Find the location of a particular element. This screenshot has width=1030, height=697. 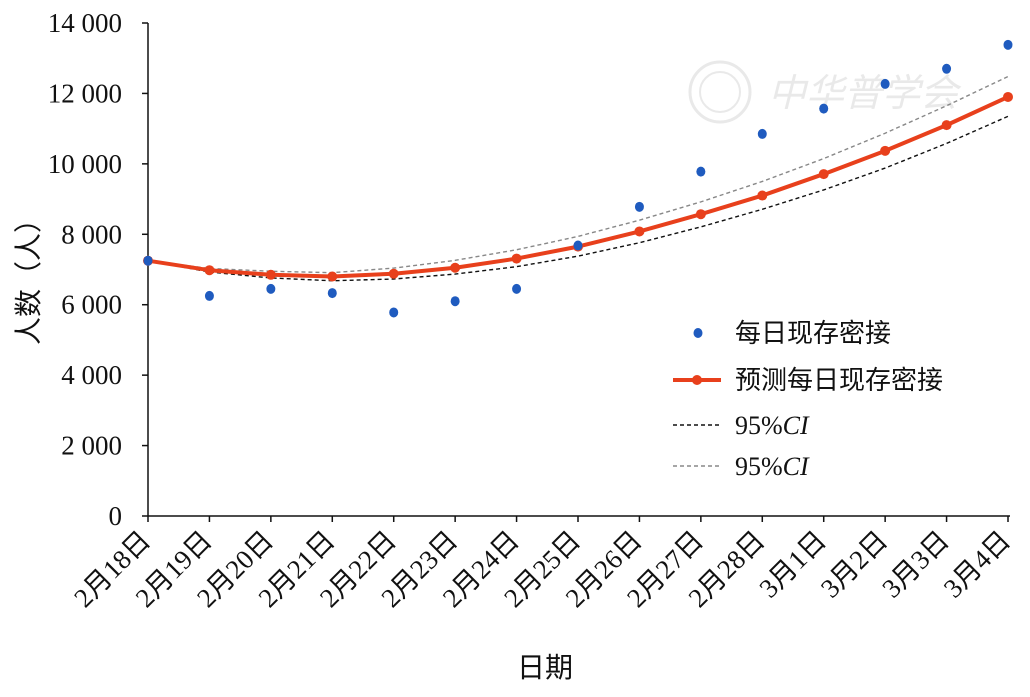

legend-marker-observed is located at coordinates (698, 333).